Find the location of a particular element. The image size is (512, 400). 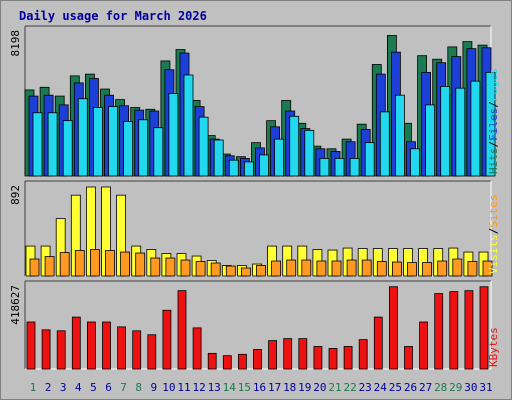

legend-files: Files is located at coordinates (493, 124).